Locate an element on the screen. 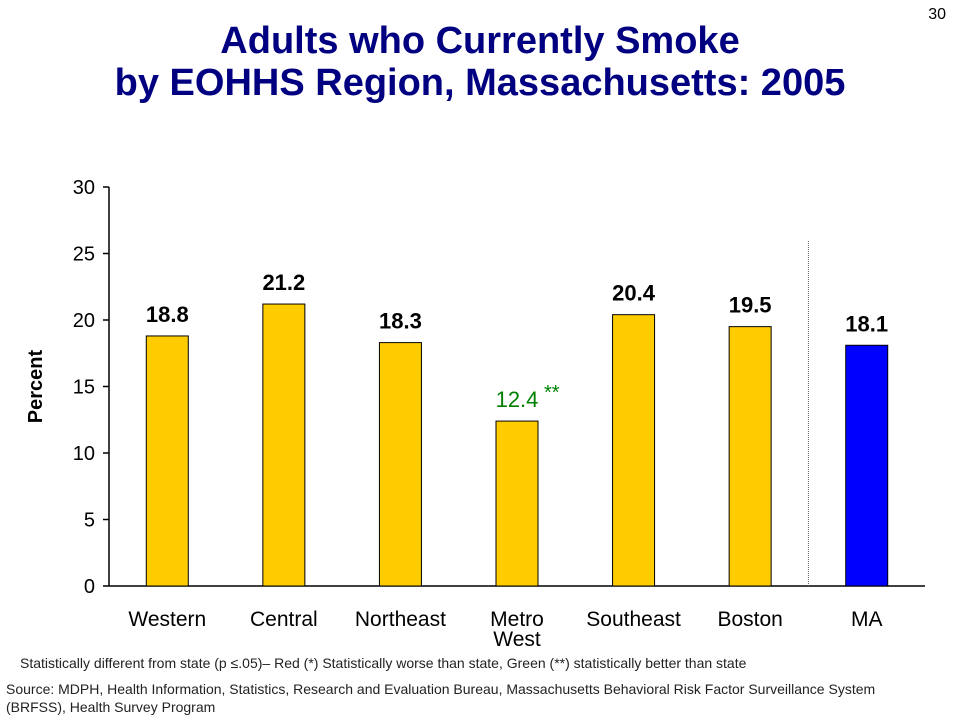 The width and height of the screenshot is (960, 720). y-tick-label: 0 is located at coordinates (89, 587).